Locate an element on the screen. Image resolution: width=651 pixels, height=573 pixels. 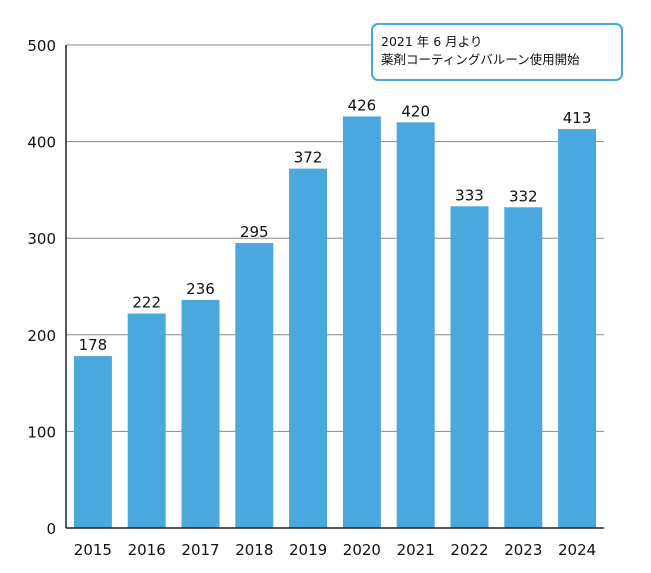
y-tick-label-500: 500 is located at coordinates (41, 46).